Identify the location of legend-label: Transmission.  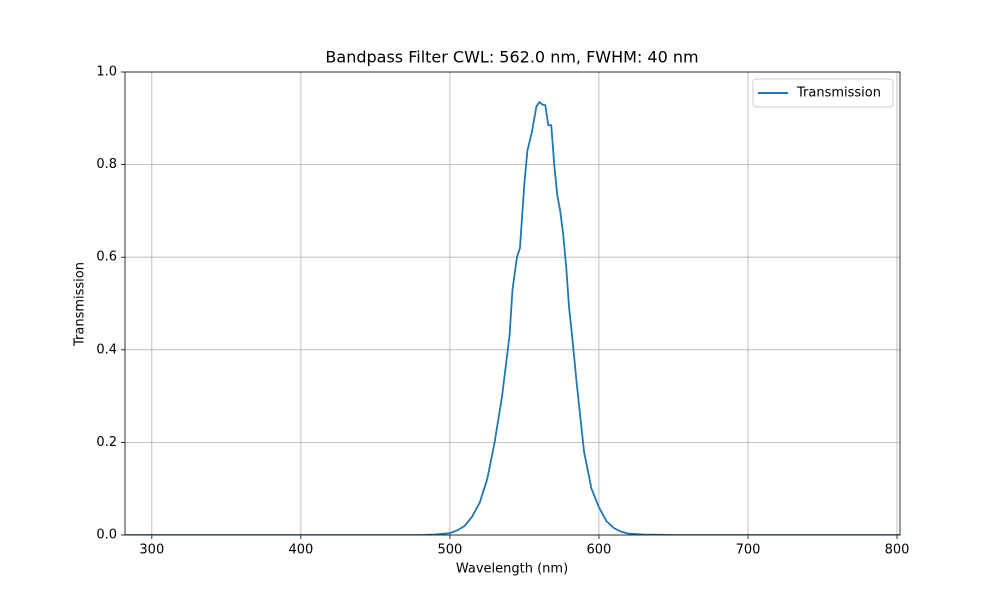
(838, 93).